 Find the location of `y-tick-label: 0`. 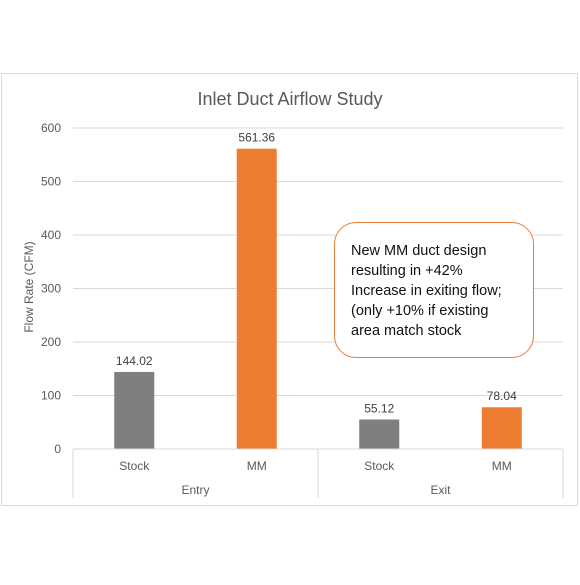

y-tick-label: 0 is located at coordinates (57, 449).